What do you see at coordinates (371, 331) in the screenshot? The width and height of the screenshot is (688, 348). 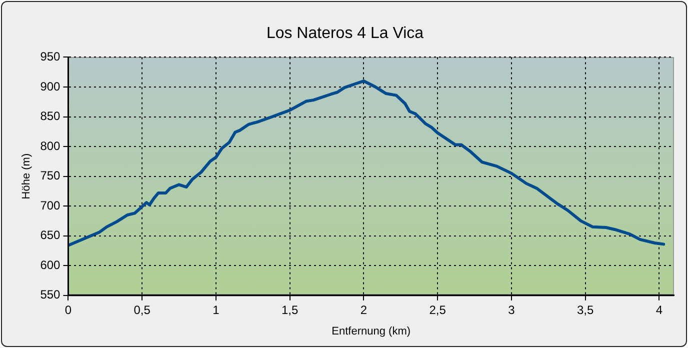 I see `x-axis-title: Entfernung (km)` at bounding box center [371, 331].